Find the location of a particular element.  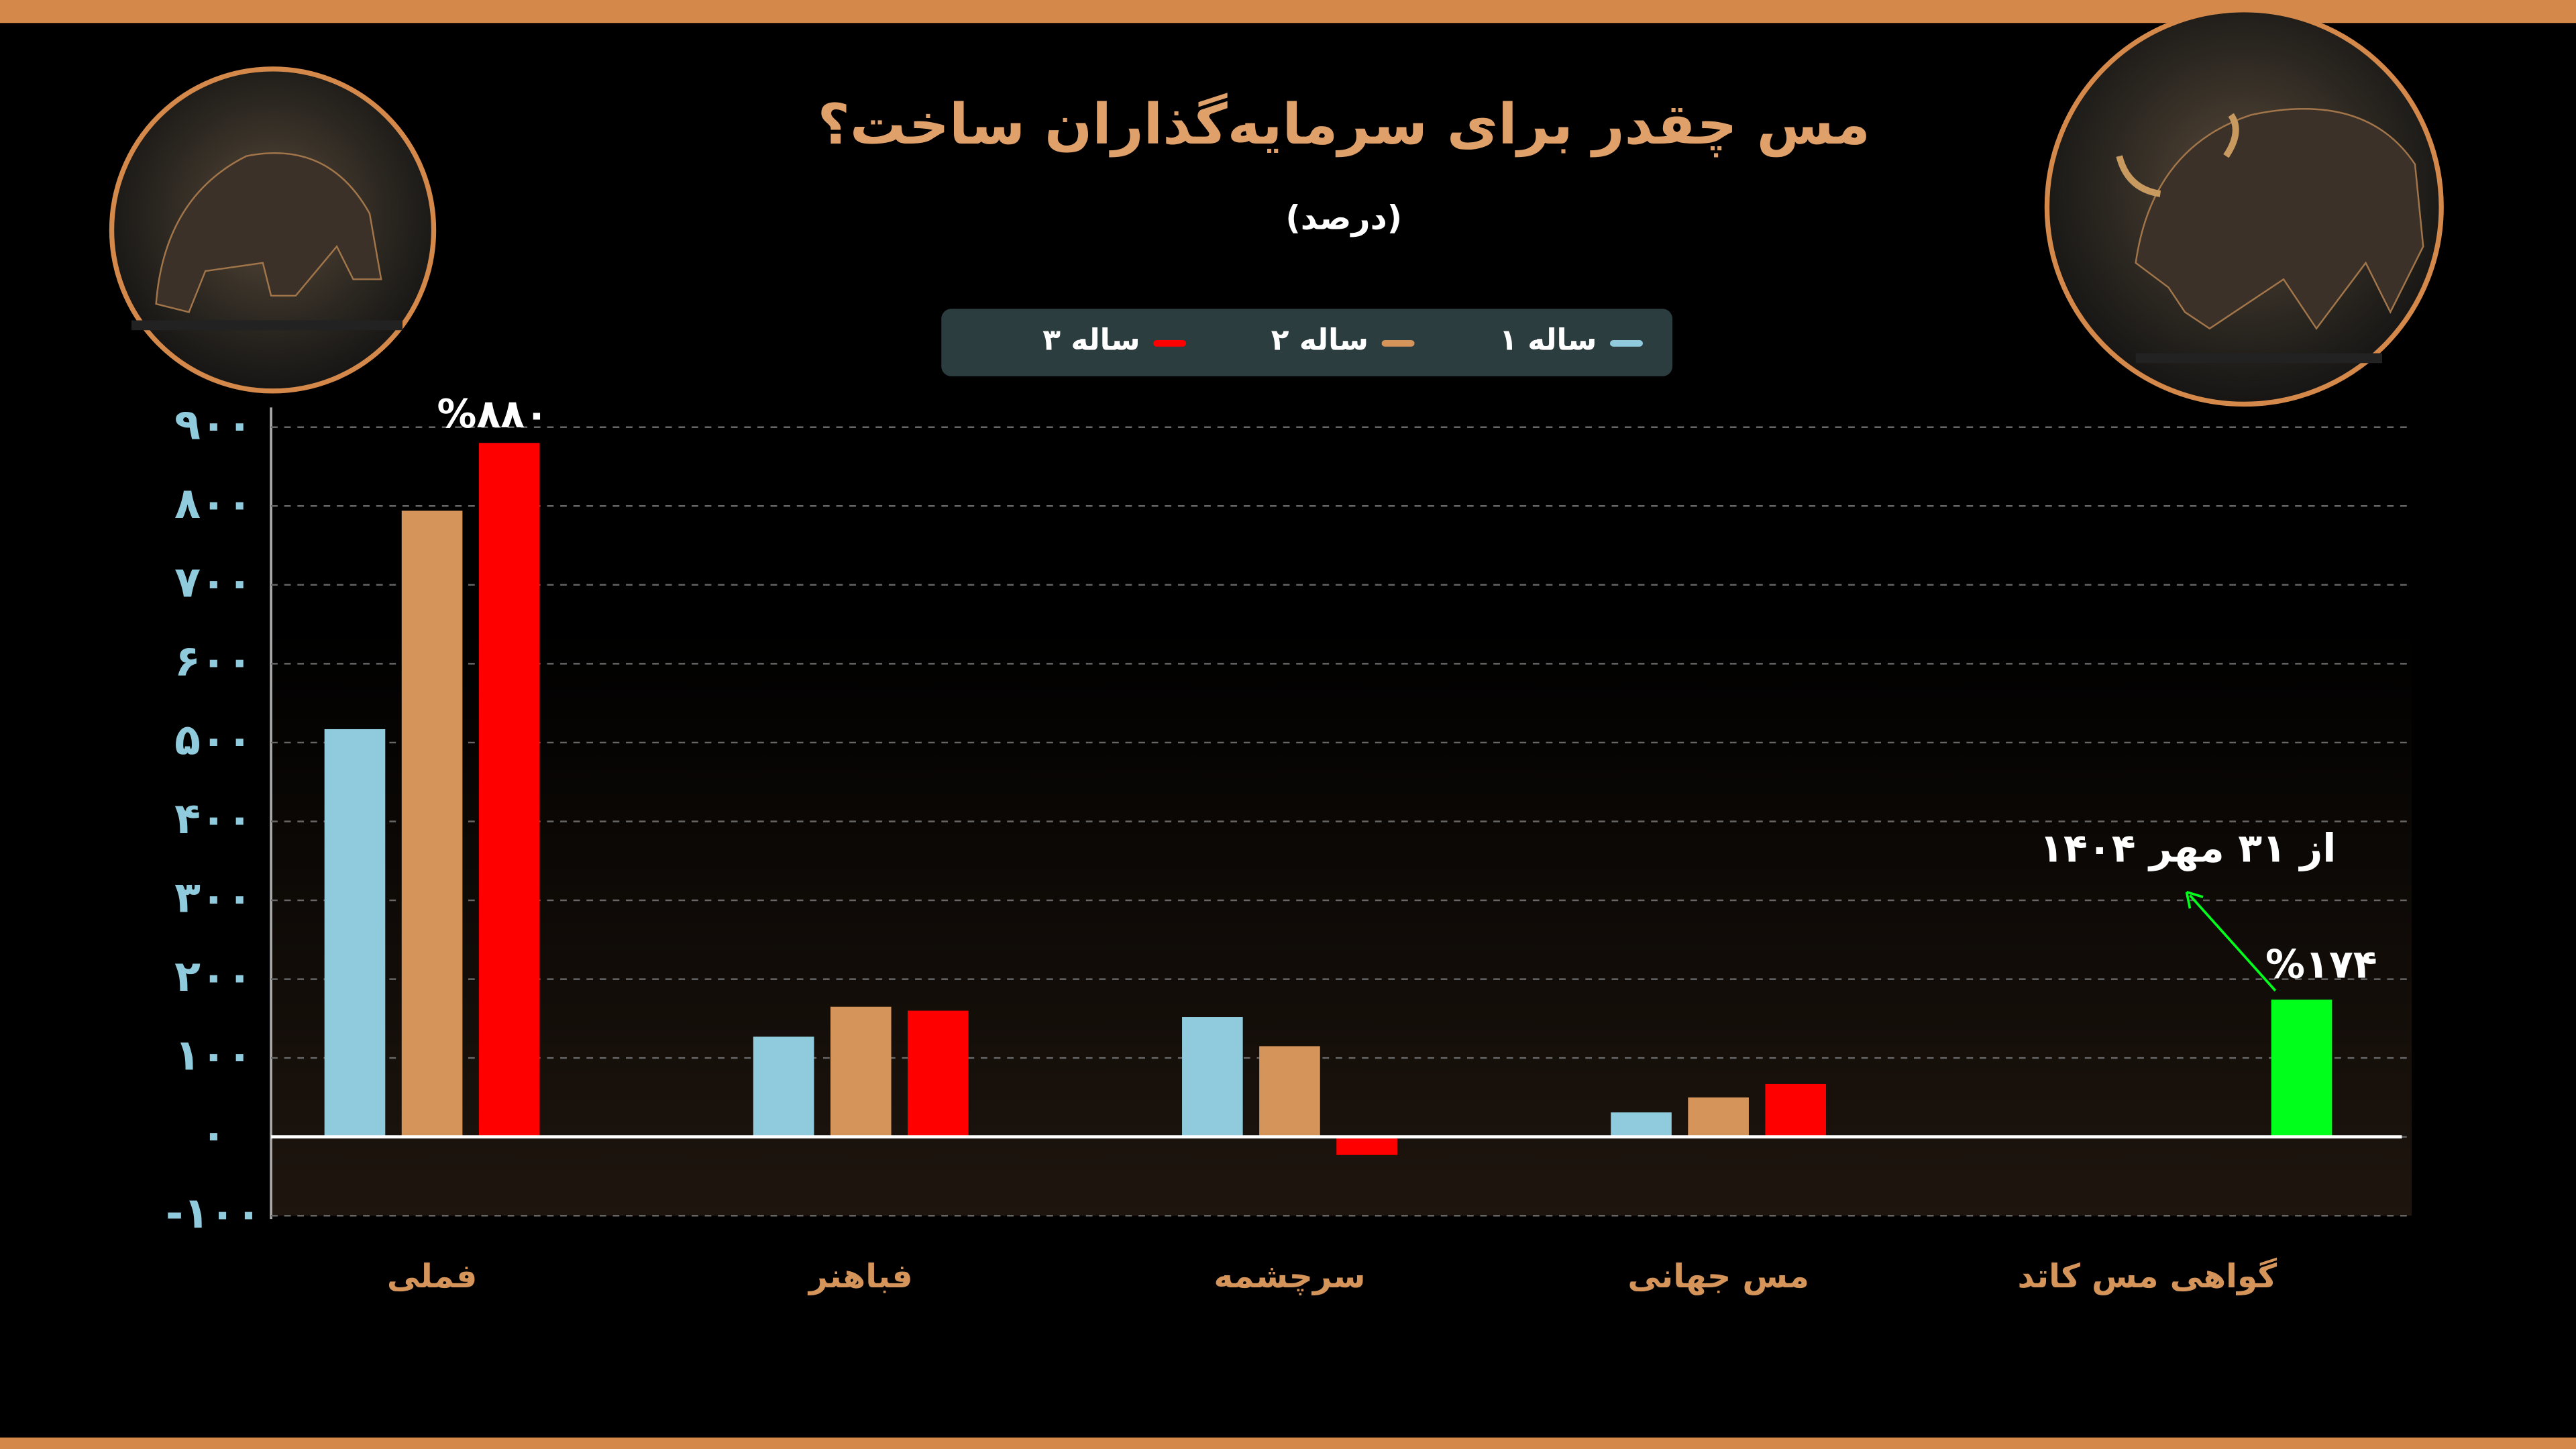

annotation-arrowhead is located at coordinates (2194, 900).